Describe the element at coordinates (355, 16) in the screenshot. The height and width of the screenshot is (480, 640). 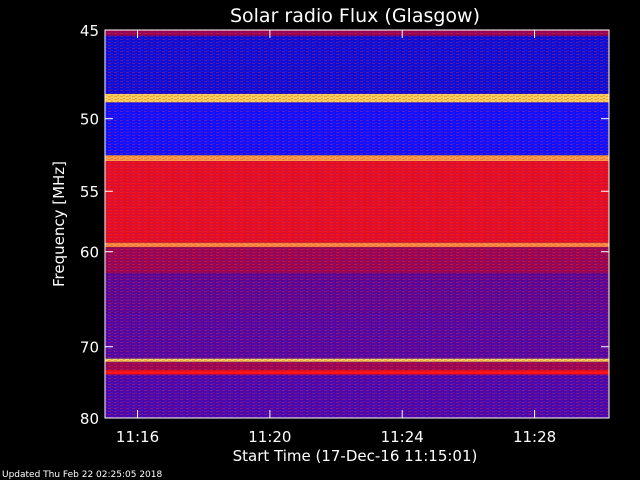
I see `chart-title: Solar radio Flux (Glasgow)` at that location.